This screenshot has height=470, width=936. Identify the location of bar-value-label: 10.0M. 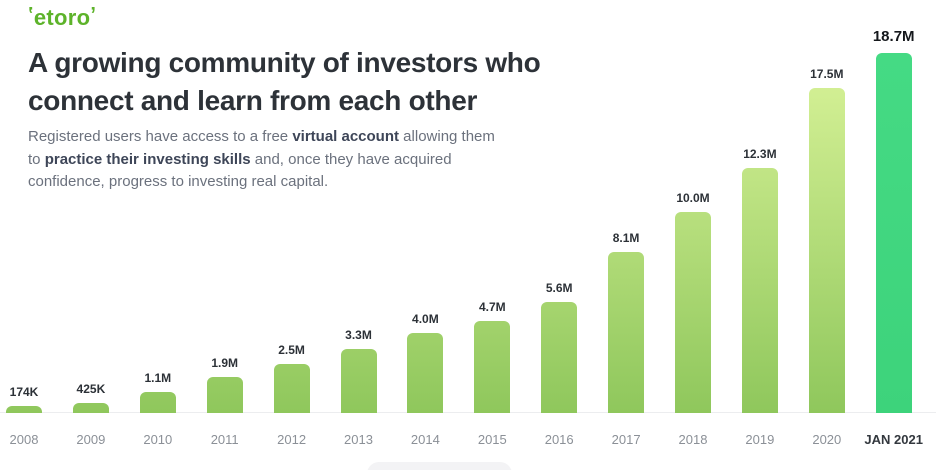
(693, 198).